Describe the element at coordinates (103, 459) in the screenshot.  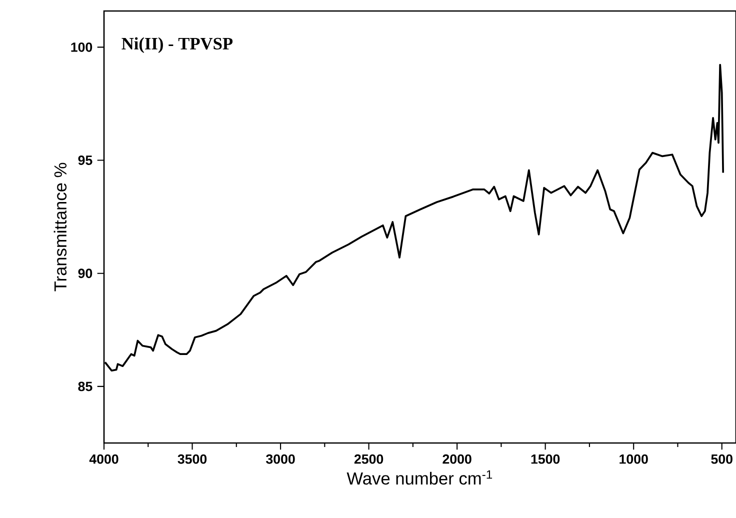
I see `x-tick-label: 4000` at that location.